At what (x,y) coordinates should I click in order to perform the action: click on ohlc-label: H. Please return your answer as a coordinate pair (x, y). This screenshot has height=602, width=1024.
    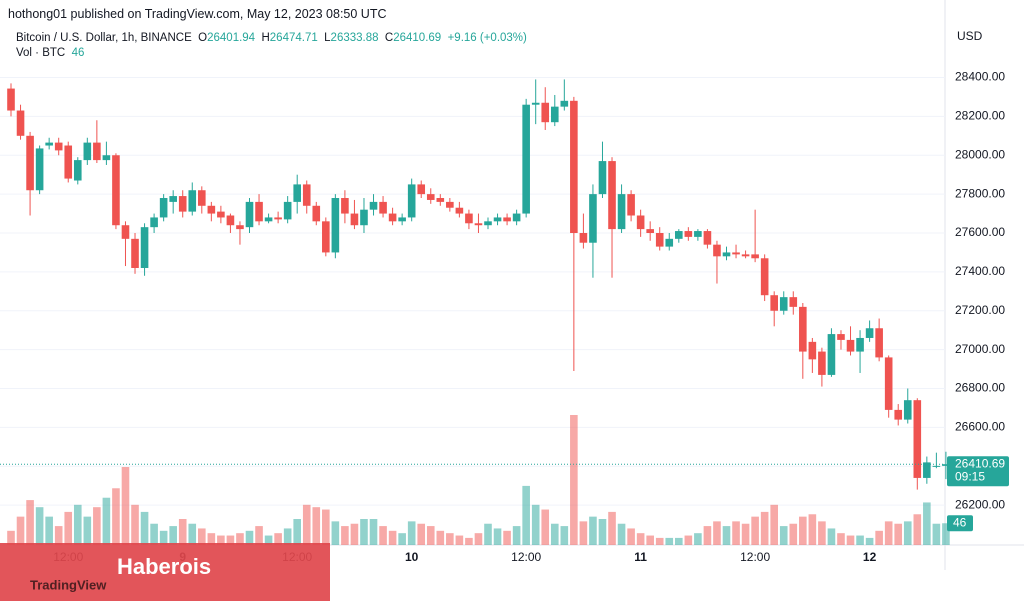
    Looking at the image, I should click on (265, 38).